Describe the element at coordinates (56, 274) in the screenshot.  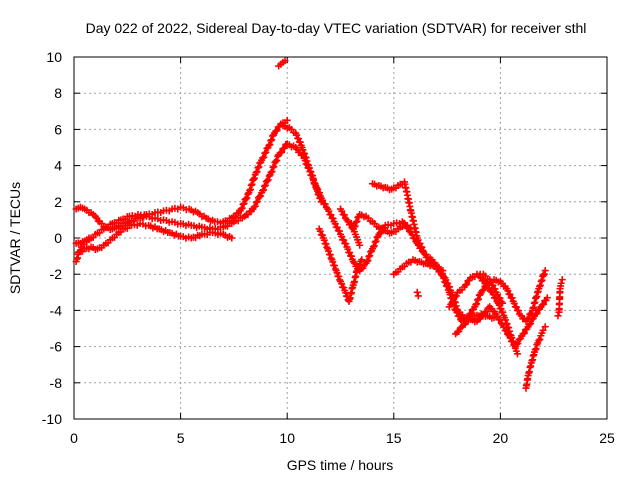
I see `y-tick-label: -2` at that location.